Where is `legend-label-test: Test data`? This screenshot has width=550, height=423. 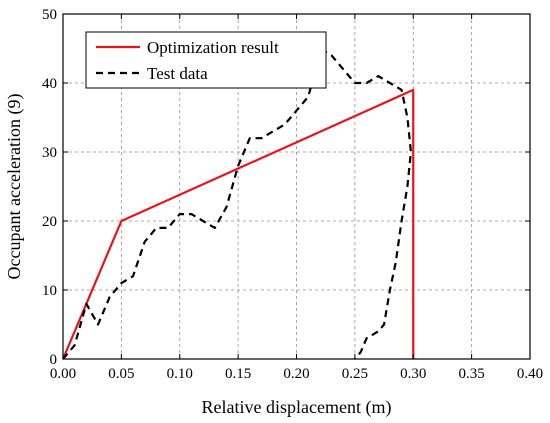 legend-label-test: Test data is located at coordinates (177, 73).